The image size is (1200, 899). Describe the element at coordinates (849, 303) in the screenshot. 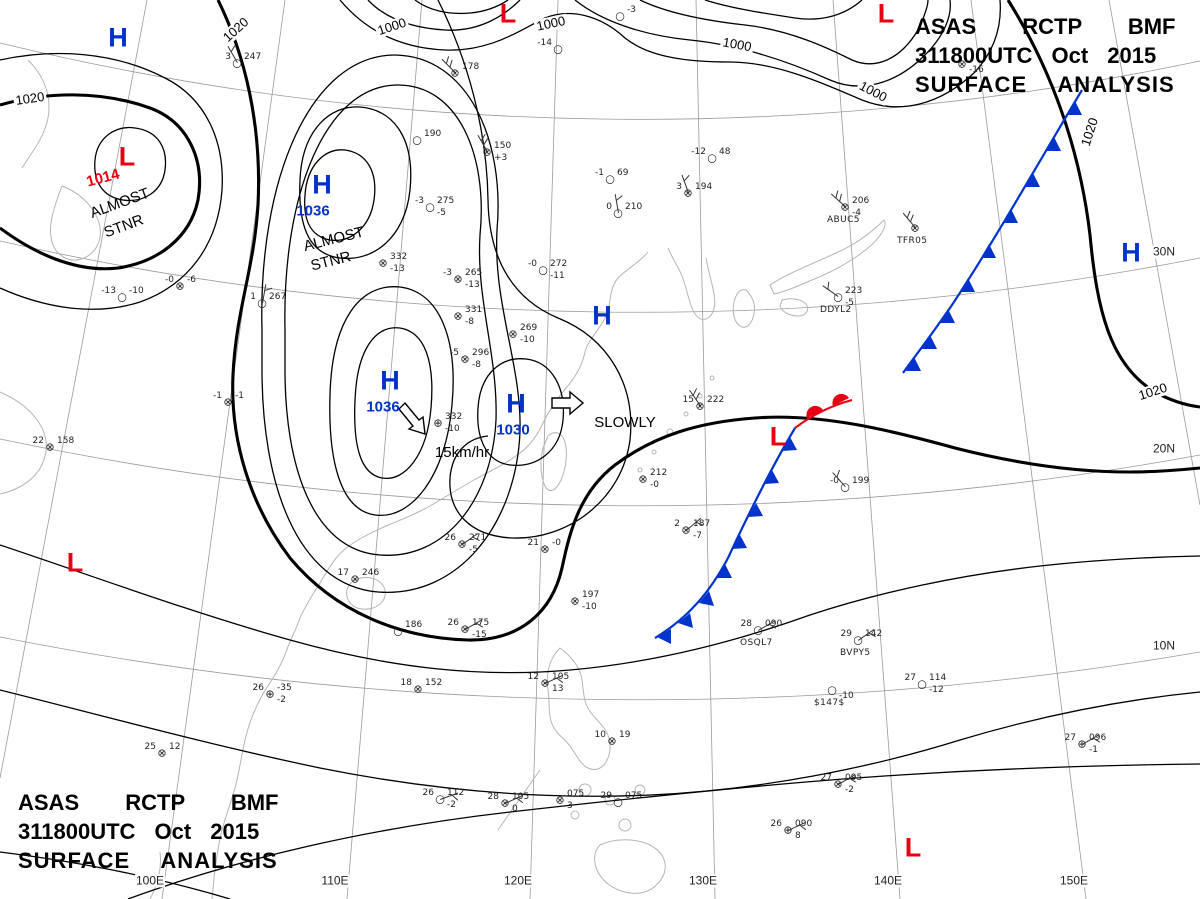

I see `station-dd: -5` at that location.